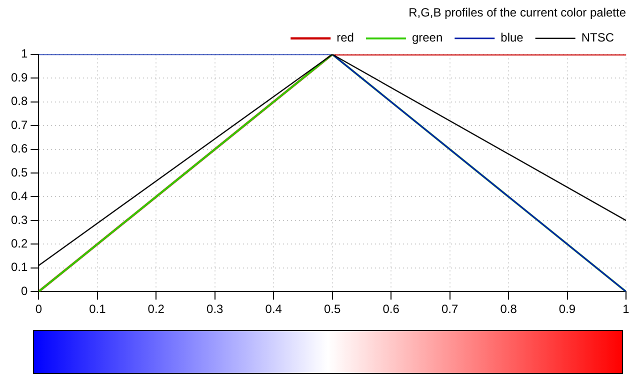 This screenshot has width=640, height=384. Describe the element at coordinates (19, 172) in the screenshot. I see `y-tick-label: 0.5` at that location.